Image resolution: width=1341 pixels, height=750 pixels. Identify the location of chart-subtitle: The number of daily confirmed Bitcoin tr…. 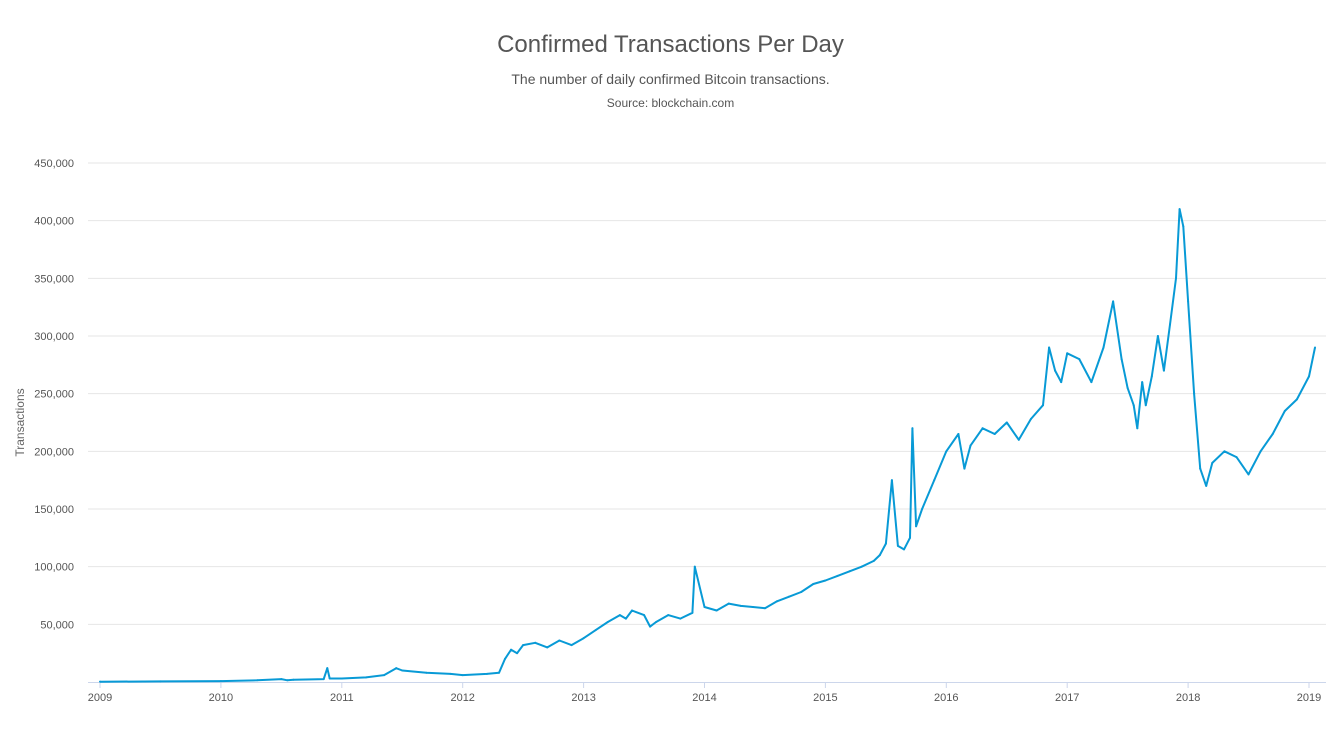
(670, 79).